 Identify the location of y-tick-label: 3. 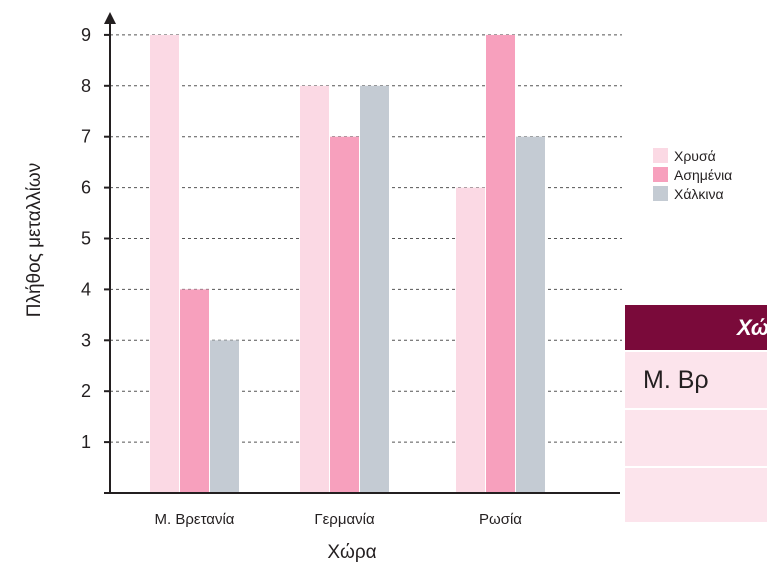
(86, 340).